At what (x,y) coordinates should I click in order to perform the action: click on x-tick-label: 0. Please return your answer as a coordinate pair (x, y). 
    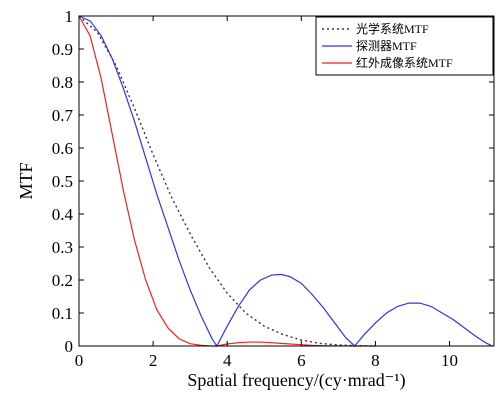
    Looking at the image, I should click on (79, 360).